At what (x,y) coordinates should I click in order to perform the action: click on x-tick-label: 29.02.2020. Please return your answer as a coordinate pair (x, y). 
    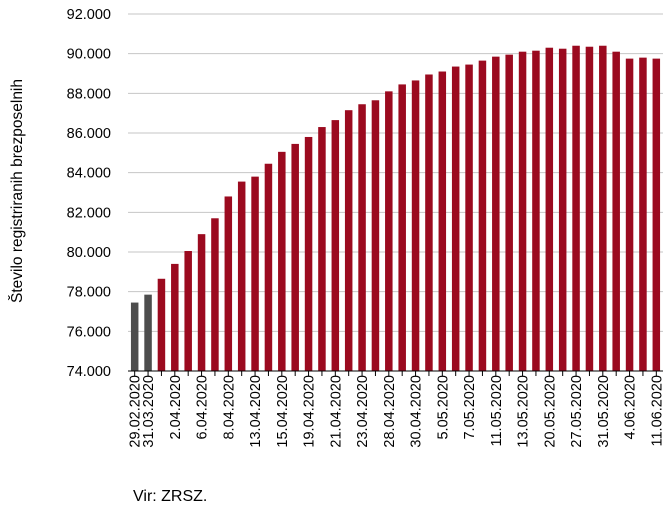
    Looking at the image, I should click on (136, 411).